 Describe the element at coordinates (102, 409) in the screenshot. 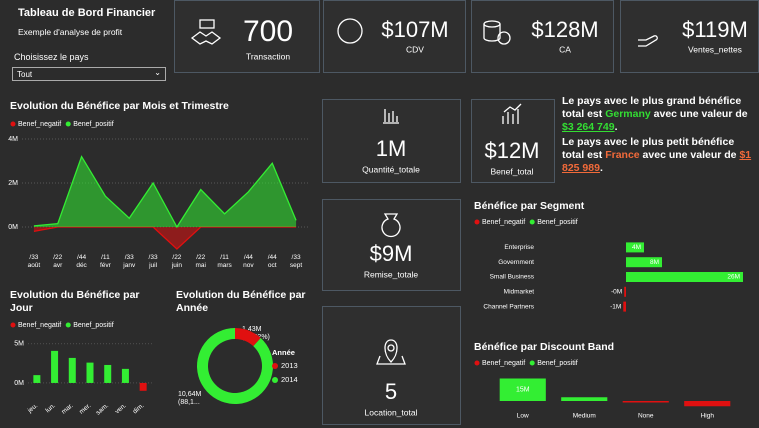

I see `x-tick-label: sam.` at that location.